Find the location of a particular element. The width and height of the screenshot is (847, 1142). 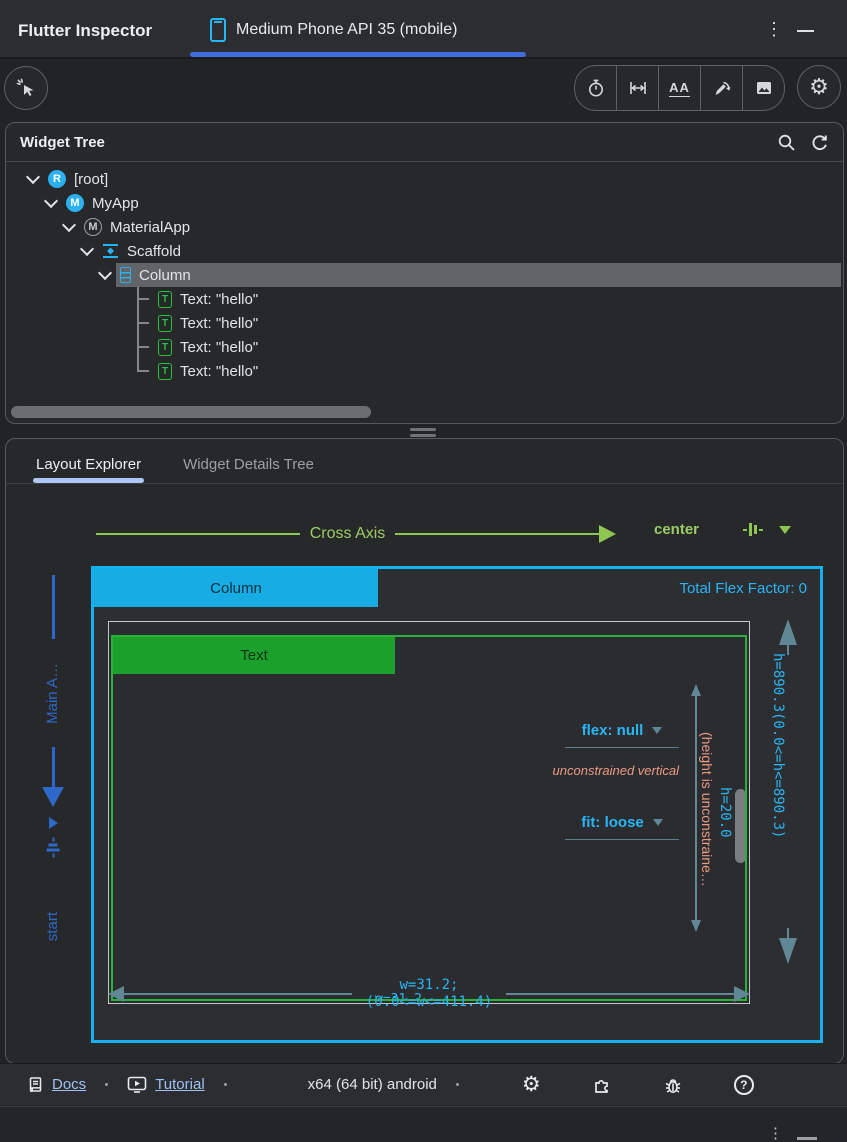

vertical-scrollbar is located at coordinates (740, 826).